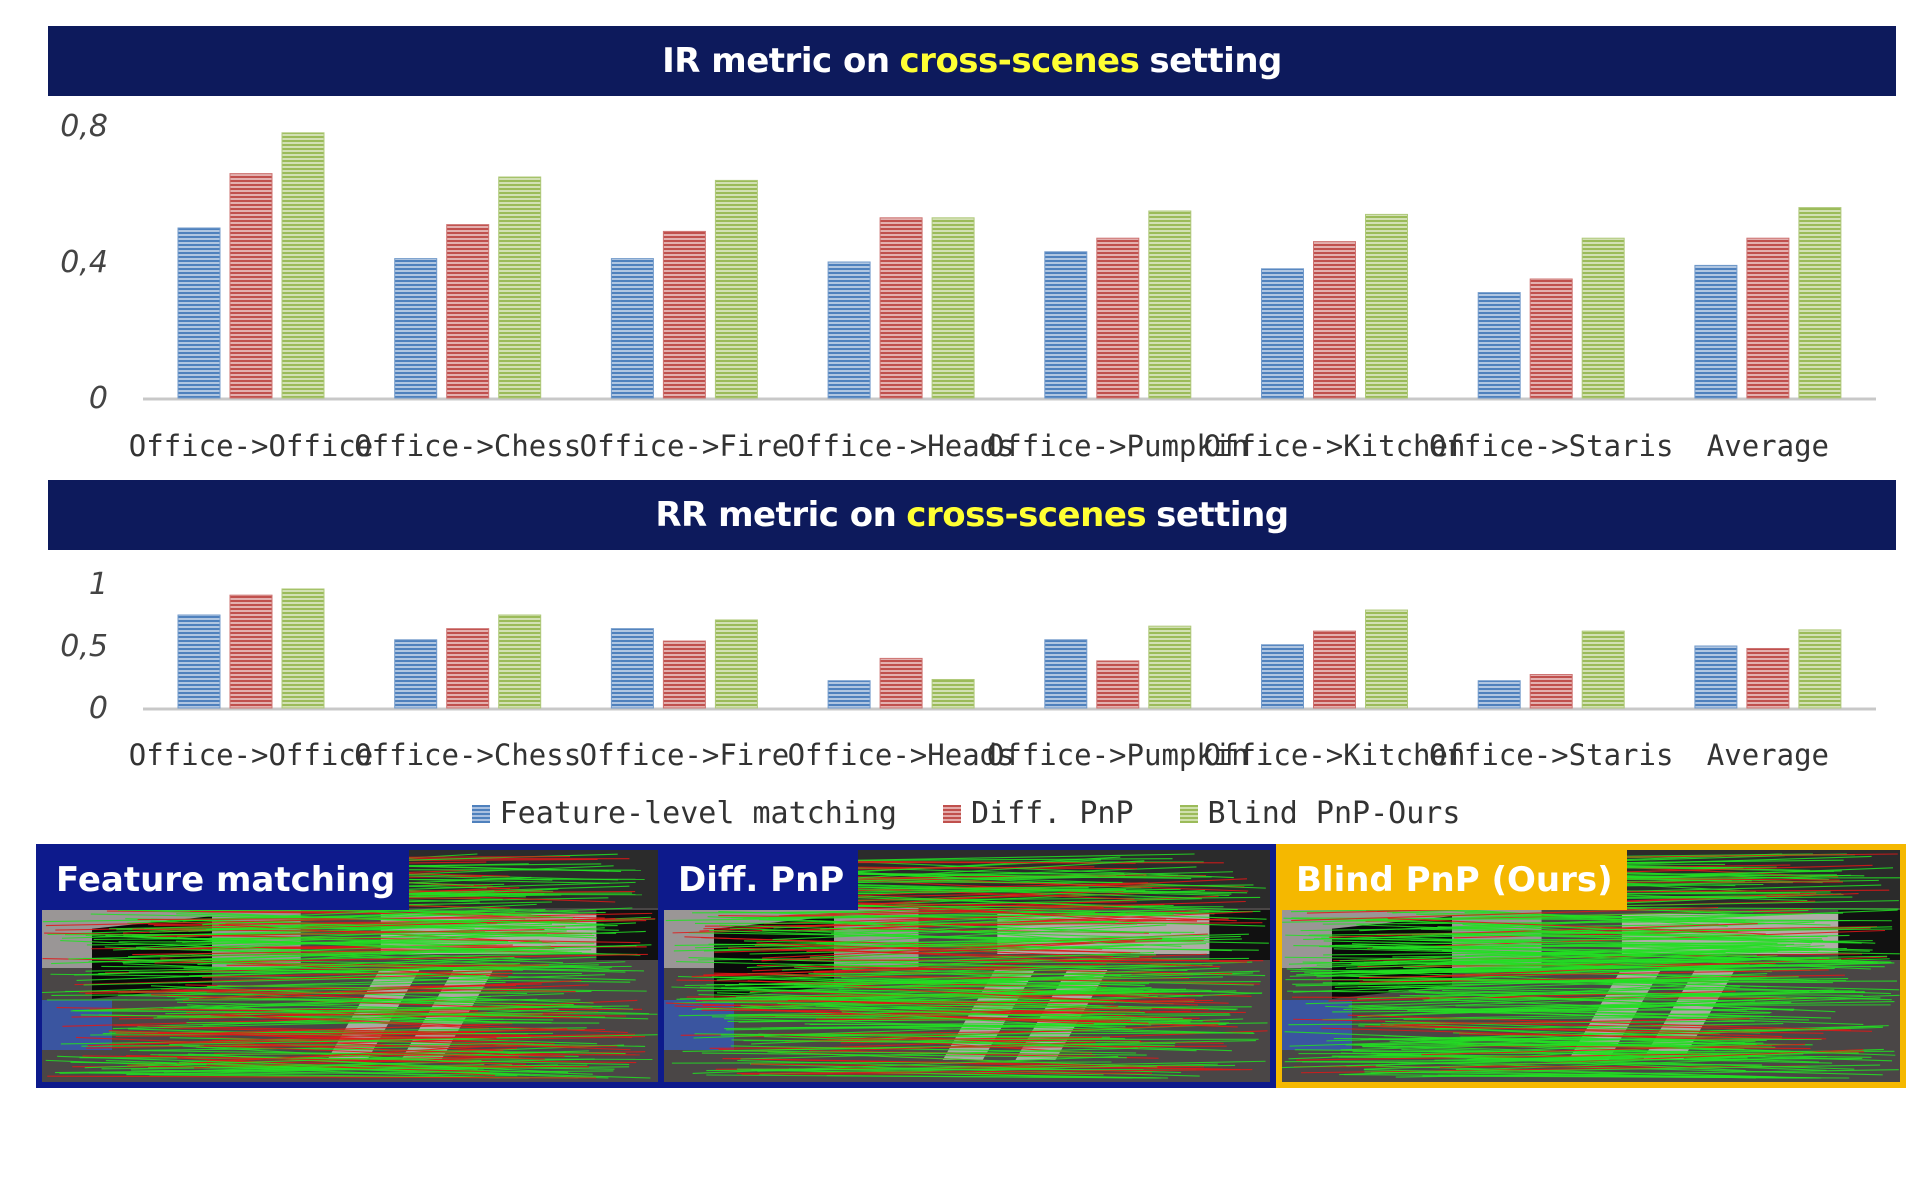 The height and width of the screenshot is (1188, 1932). I want to click on legend-label-diffpnp: Diff. PnP, so click(1052, 813).